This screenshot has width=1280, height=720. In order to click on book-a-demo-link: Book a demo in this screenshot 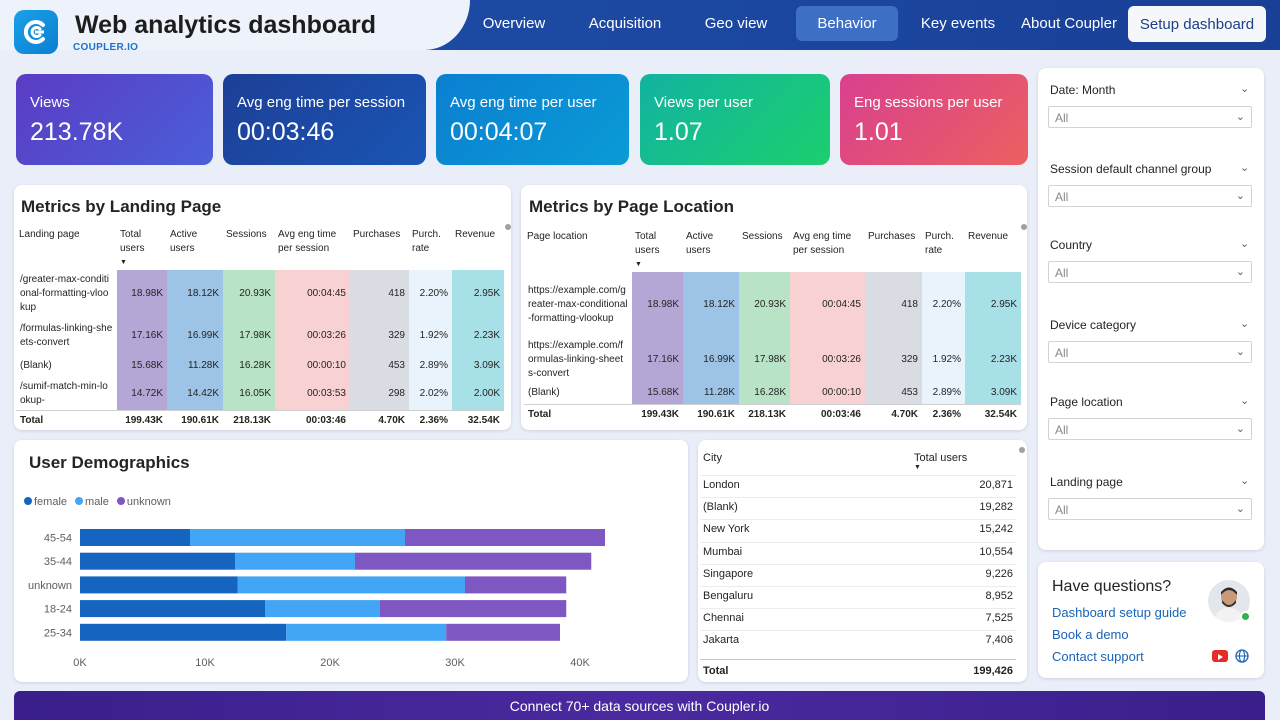, I will do `click(1090, 634)`.